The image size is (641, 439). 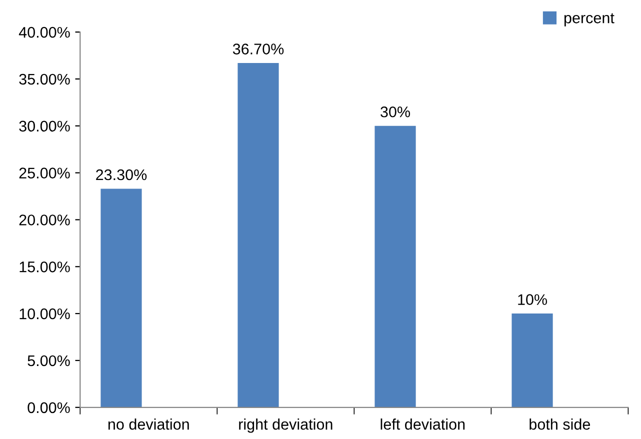 What do you see at coordinates (44, 32) in the screenshot?
I see `y-tick-label: 40.00%` at bounding box center [44, 32].